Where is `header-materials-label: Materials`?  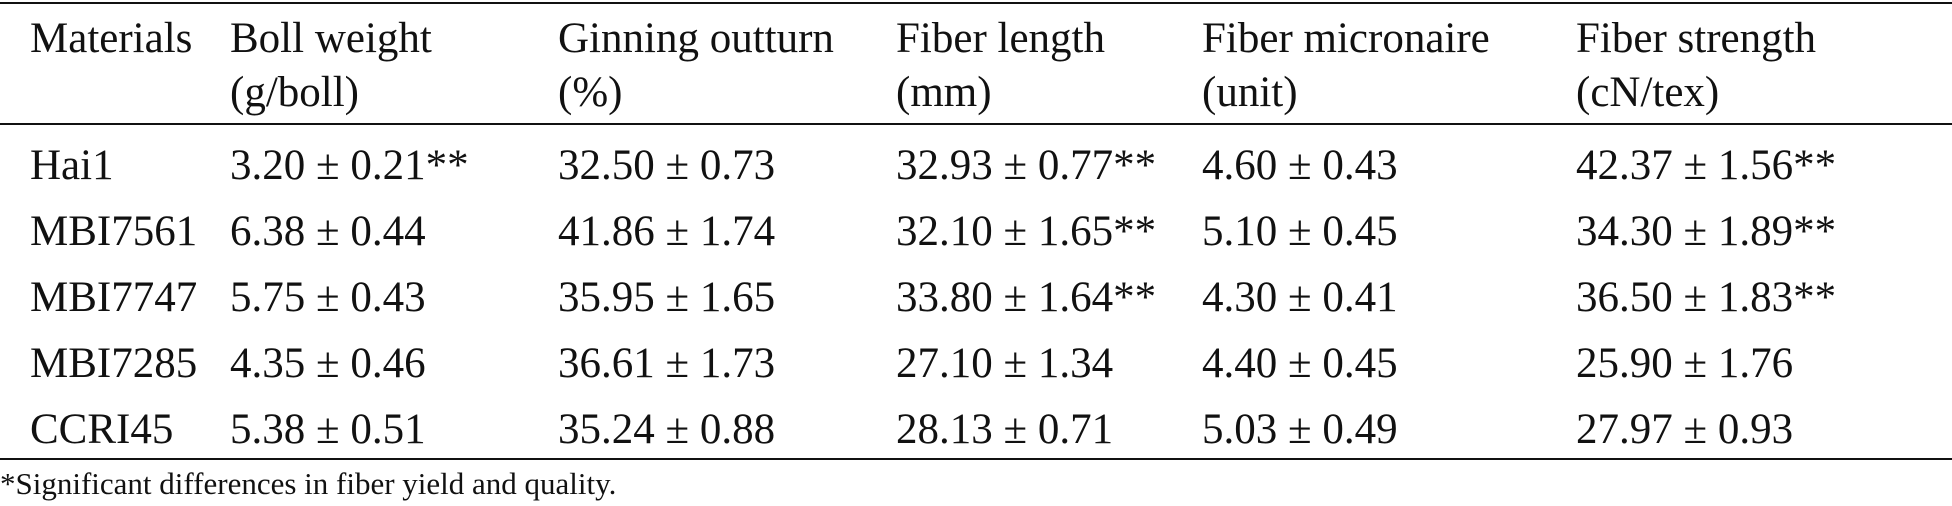
header-materials-label: Materials is located at coordinates (111, 38).